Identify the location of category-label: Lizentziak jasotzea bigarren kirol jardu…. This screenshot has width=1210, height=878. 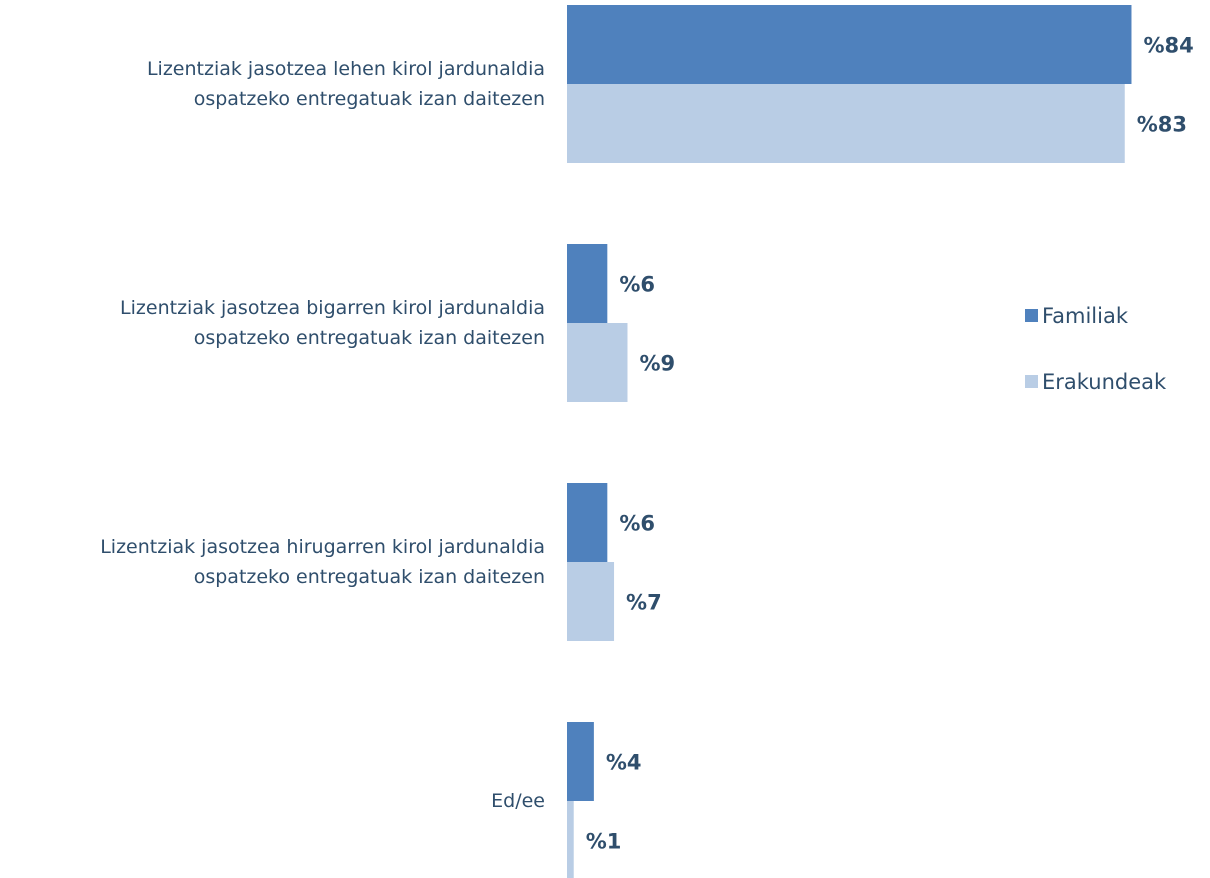
(332, 323).